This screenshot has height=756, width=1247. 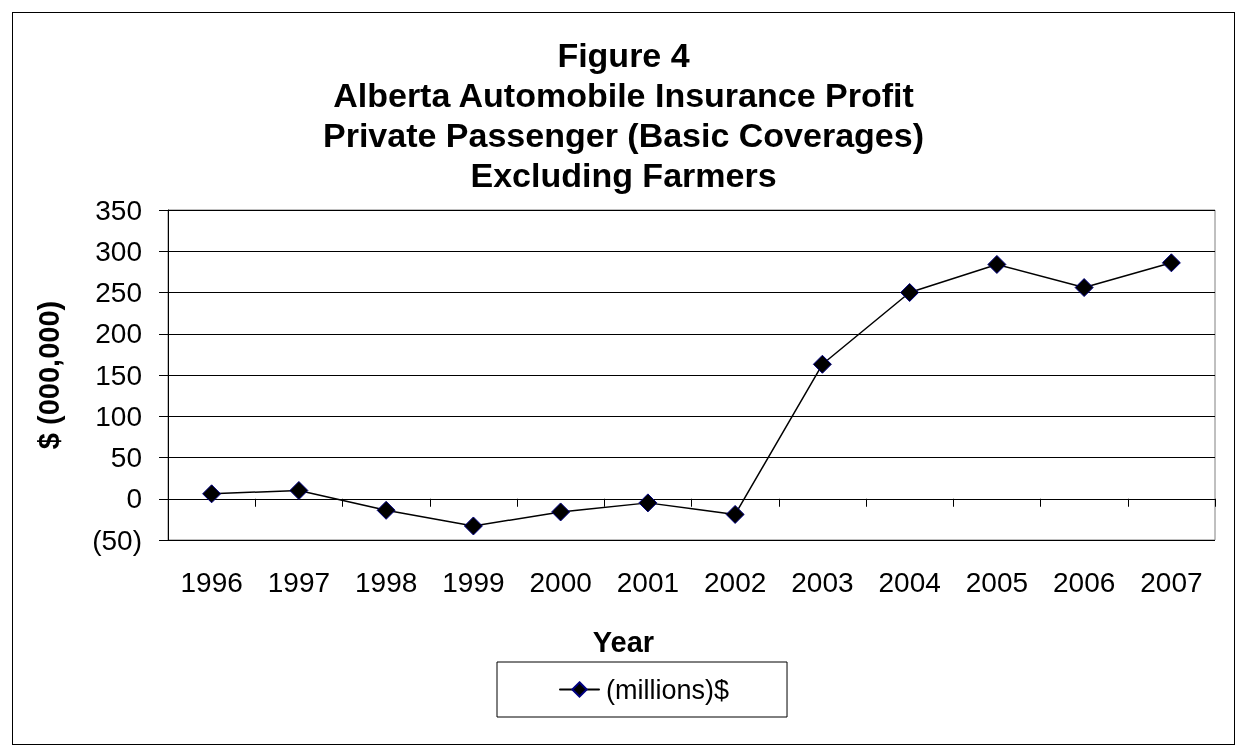 What do you see at coordinates (648, 582) in the screenshot?
I see `x-tick-label: 2001` at bounding box center [648, 582].